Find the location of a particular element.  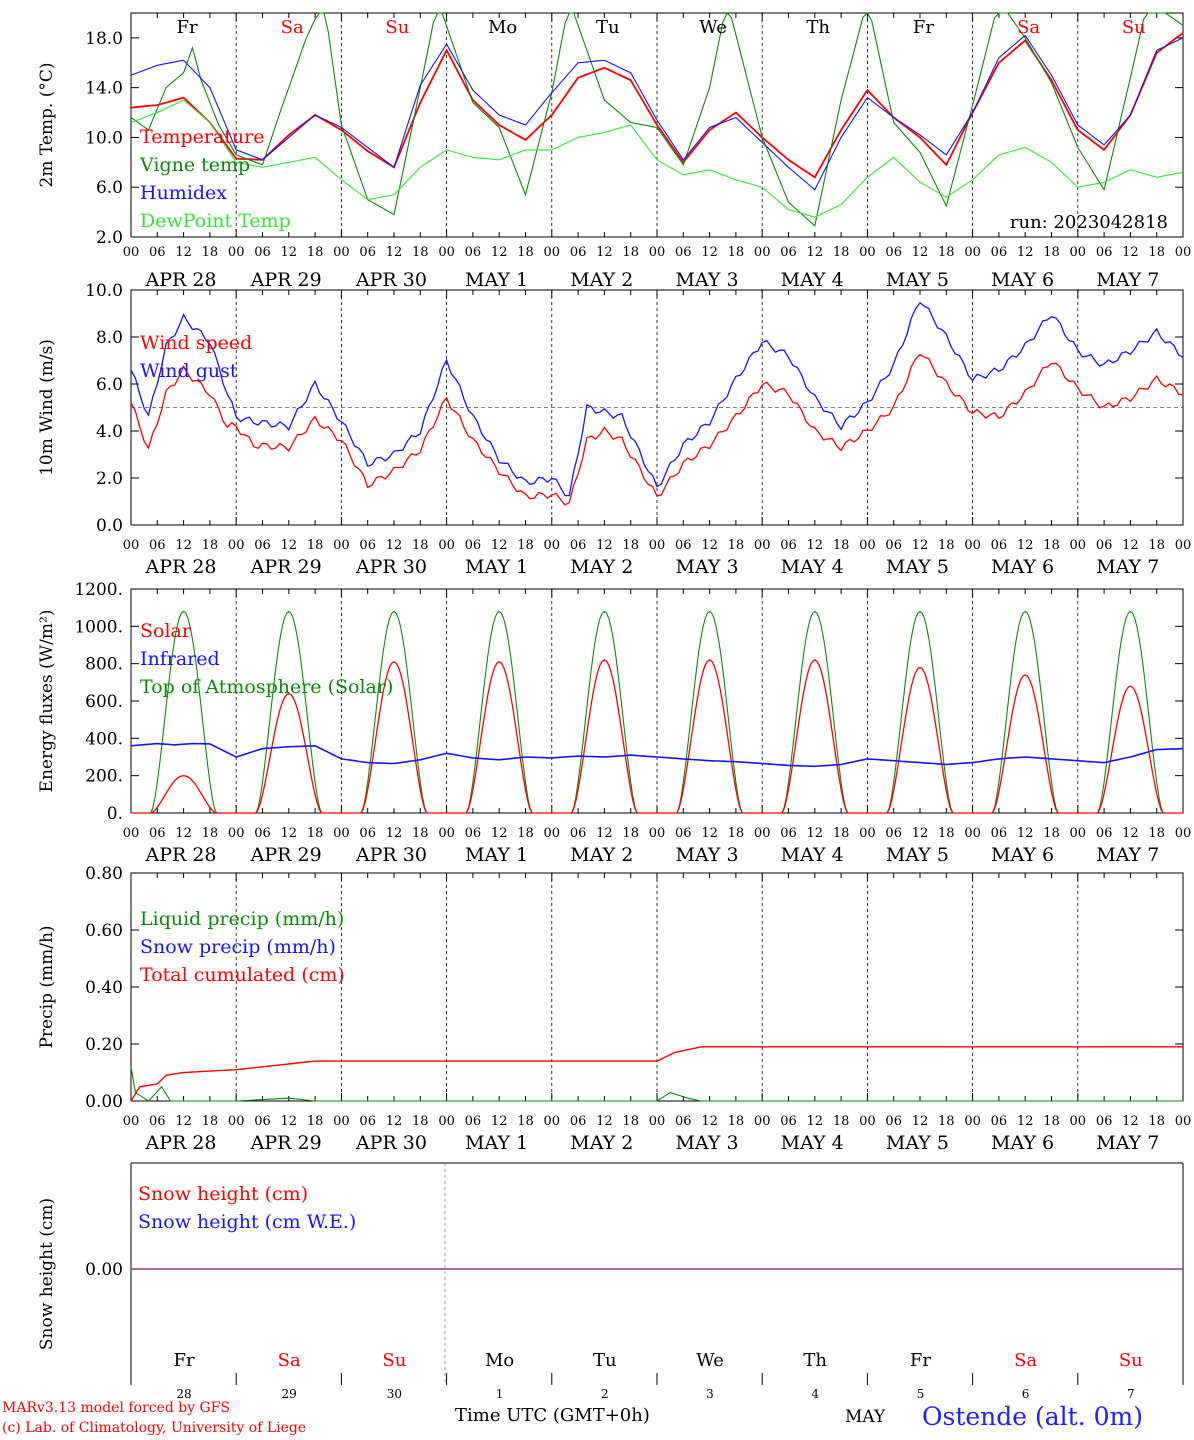

energy-date-label: MAY 4 is located at coordinates (812, 855).